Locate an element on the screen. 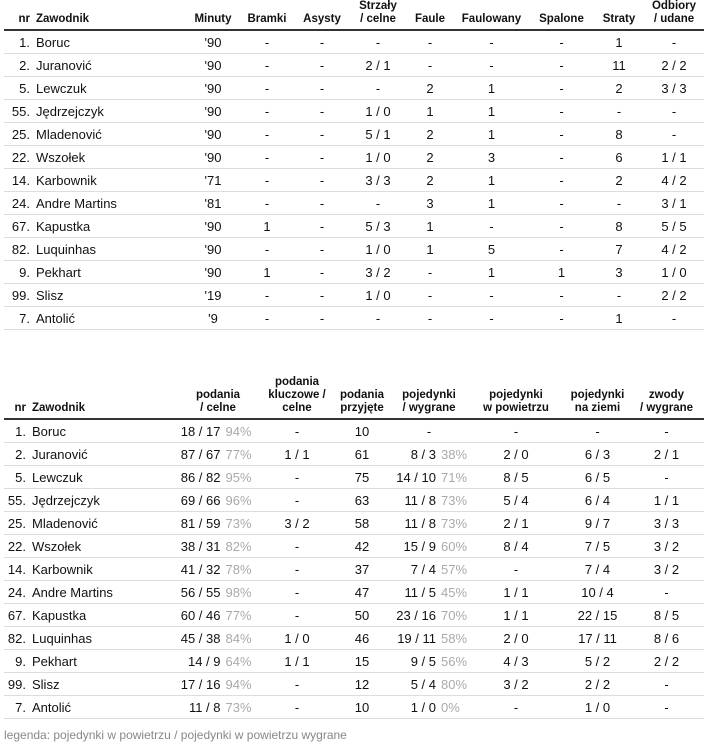 This screenshot has height=750, width=710. header-line: podania is located at coordinates (218, 395).